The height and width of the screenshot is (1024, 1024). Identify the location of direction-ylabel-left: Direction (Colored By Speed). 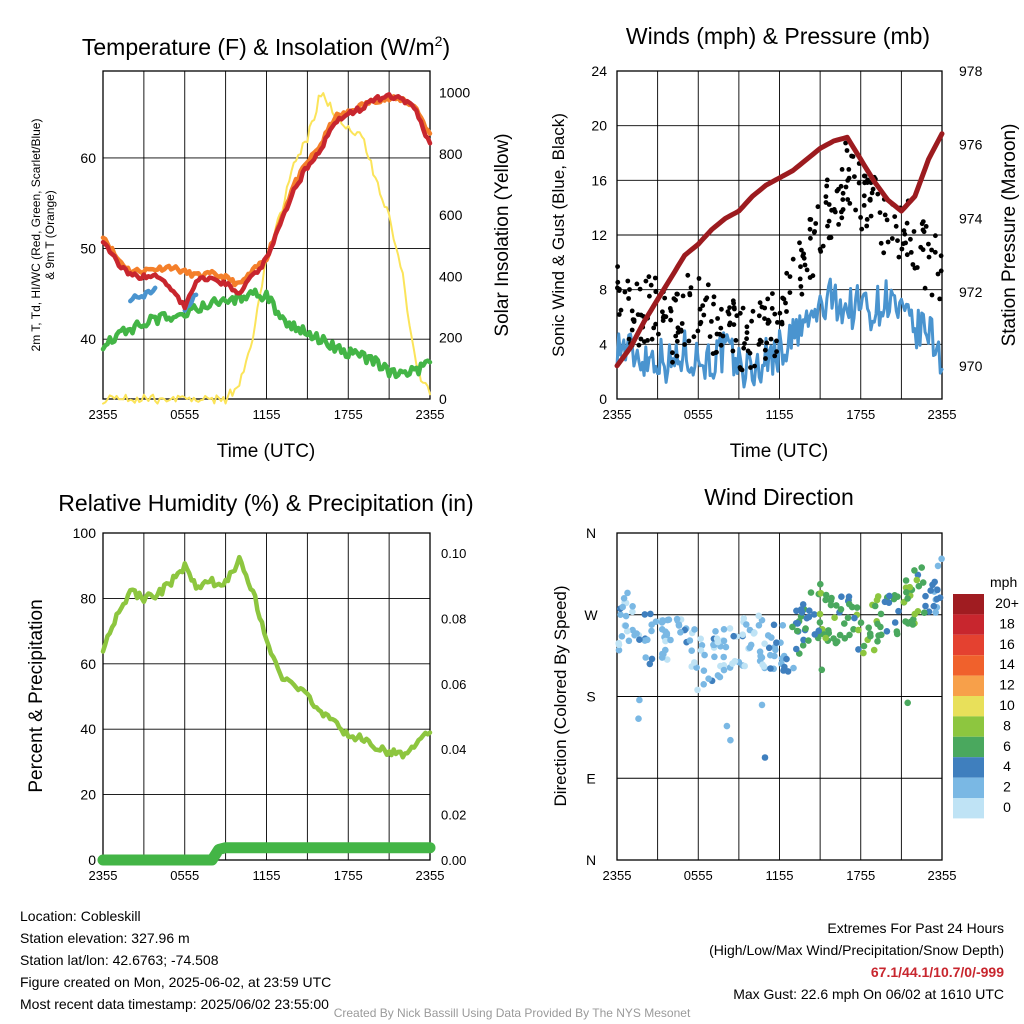
(560, 695).